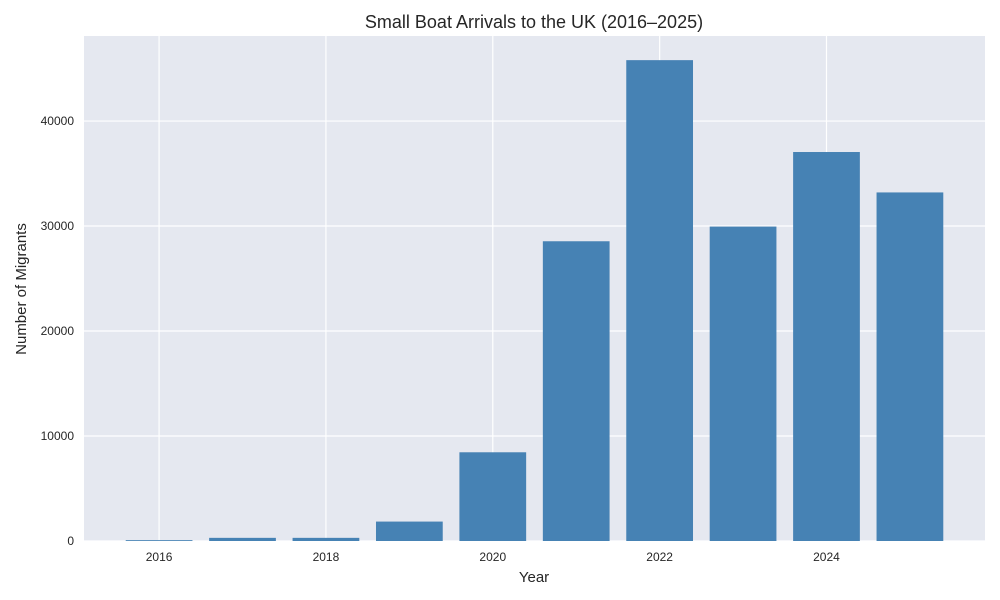 The image size is (1000, 600). What do you see at coordinates (493, 496) in the screenshot?
I see `bar-2020` at bounding box center [493, 496].